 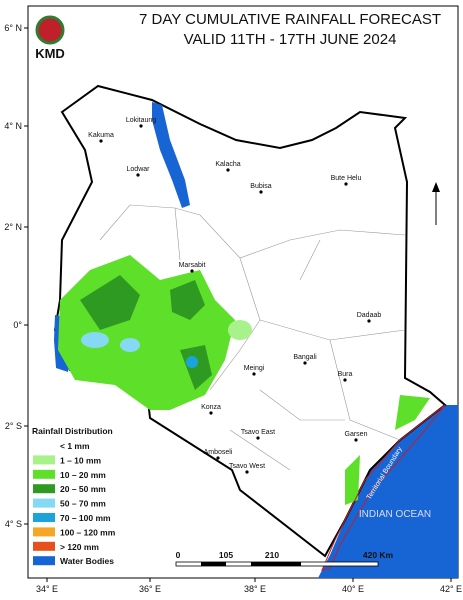 What do you see at coordinates (83, 489) in the screenshot?
I see `legend-label: 20 – 50 mm` at bounding box center [83, 489].